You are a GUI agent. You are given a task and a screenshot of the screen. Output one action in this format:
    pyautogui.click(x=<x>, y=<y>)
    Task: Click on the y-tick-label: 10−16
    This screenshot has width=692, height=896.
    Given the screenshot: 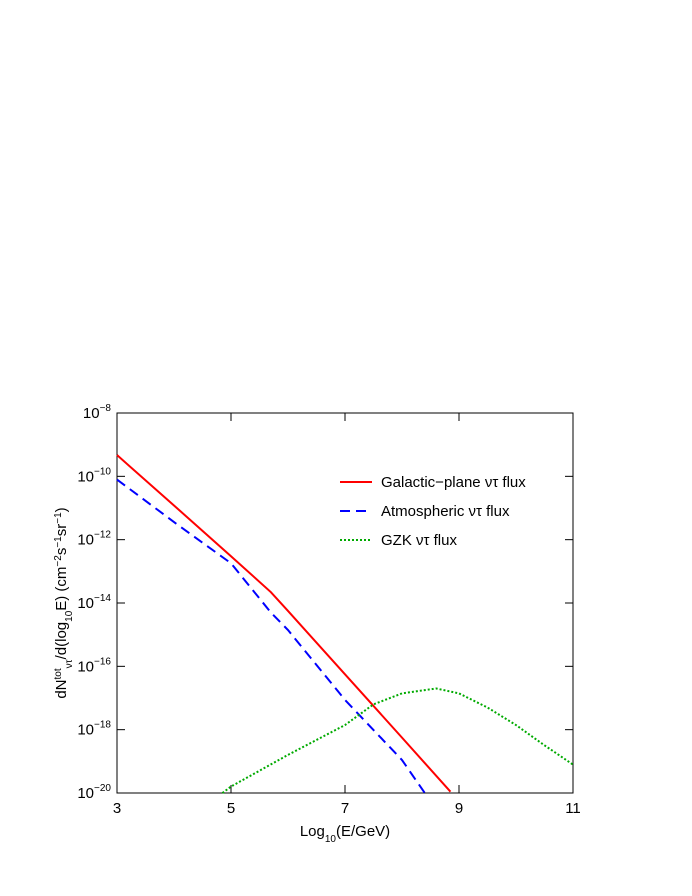 What is the action you would take?
    pyautogui.click(x=94, y=665)
    